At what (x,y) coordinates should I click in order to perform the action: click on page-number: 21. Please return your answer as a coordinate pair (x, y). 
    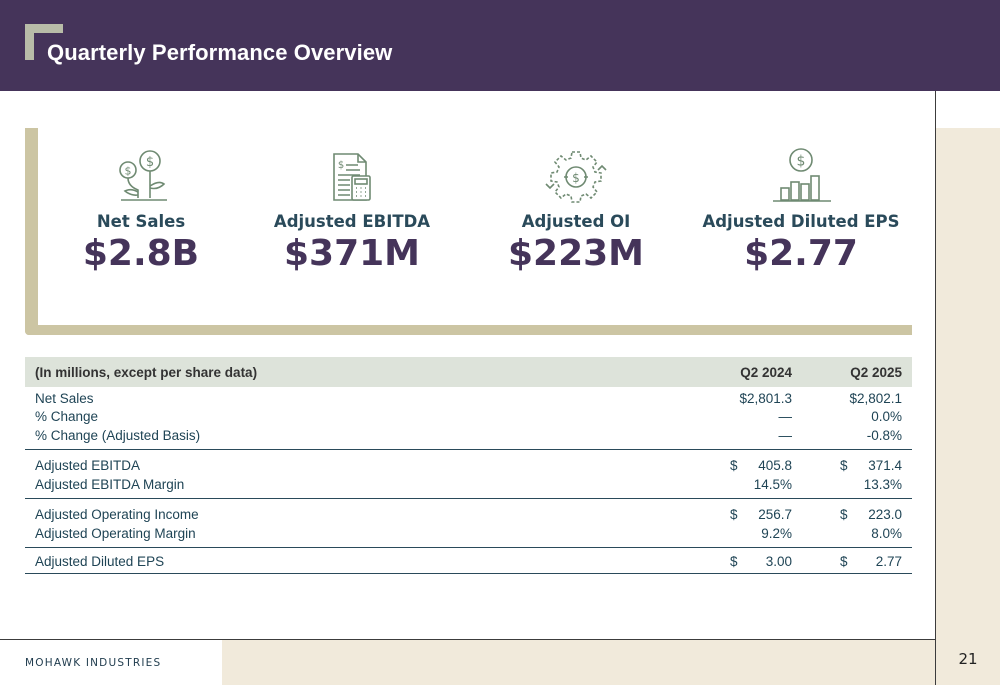
    Looking at the image, I should click on (968, 659).